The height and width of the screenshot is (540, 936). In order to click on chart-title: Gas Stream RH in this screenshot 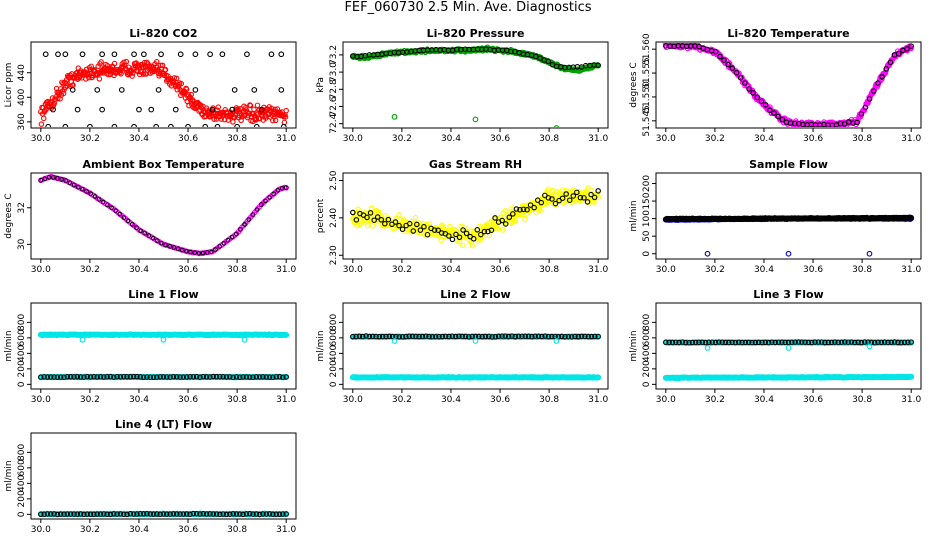, I will do `click(475, 164)`.